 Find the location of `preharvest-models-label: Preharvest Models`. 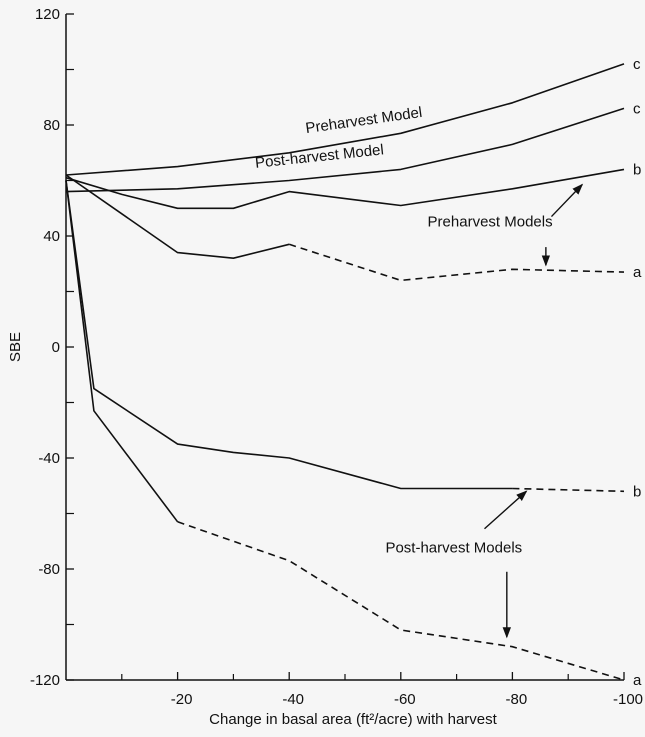

preharvest-models-label: Preharvest Models is located at coordinates (490, 221).